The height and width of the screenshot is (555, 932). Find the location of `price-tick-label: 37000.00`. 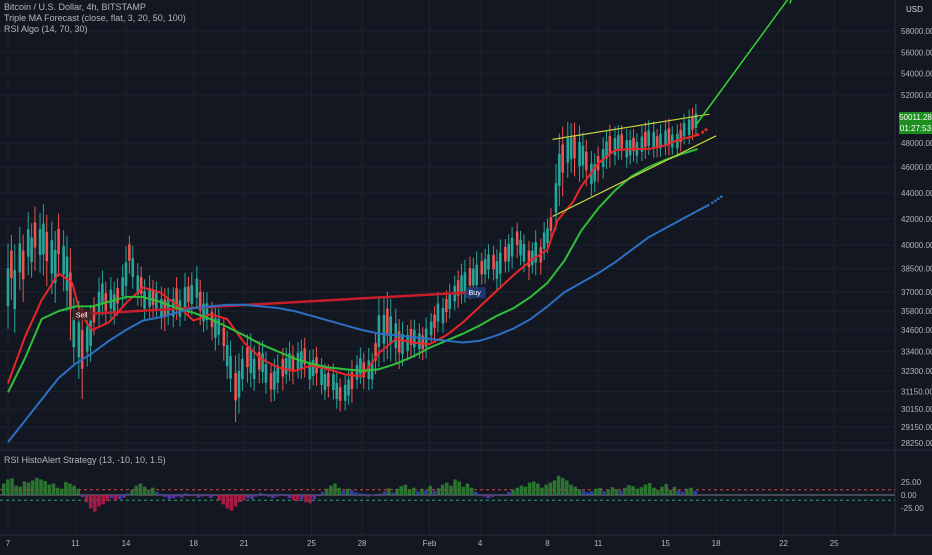

price-tick-label: 37000.00 is located at coordinates (916, 292).